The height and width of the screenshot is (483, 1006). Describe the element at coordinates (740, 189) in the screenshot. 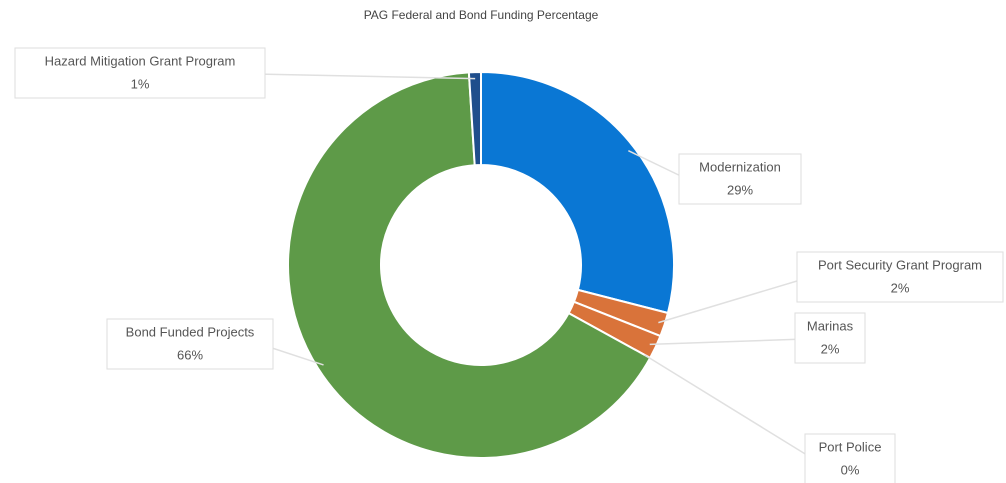

I see `label-value: 29%` at that location.